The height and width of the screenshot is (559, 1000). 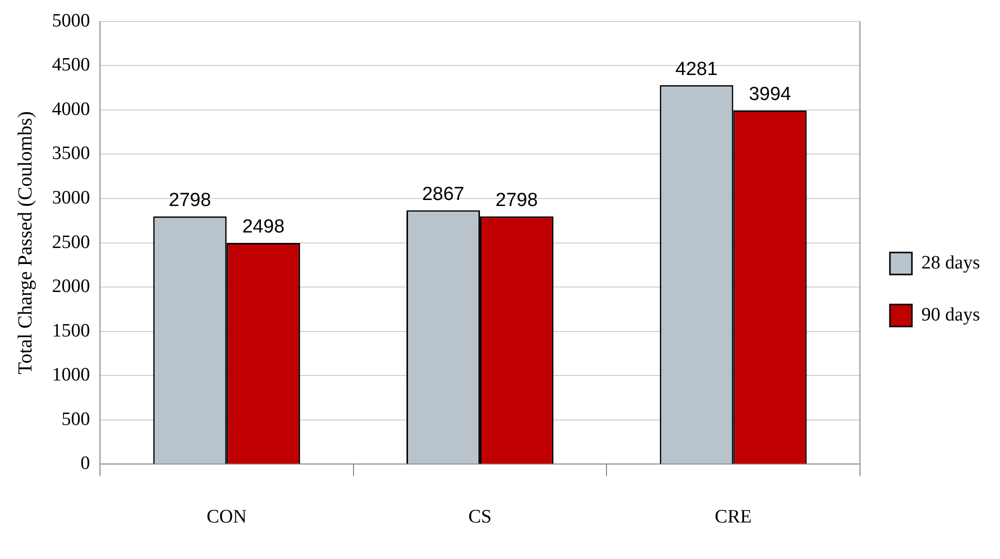 What do you see at coordinates (85, 463) in the screenshot?
I see `y-tick-label: 0` at bounding box center [85, 463].